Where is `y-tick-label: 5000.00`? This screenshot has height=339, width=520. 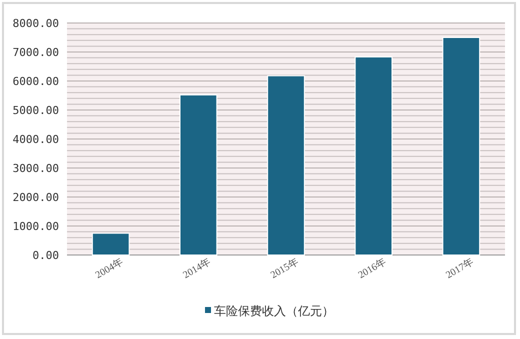 y-tick-label: 5000.00 is located at coordinates (35, 110).